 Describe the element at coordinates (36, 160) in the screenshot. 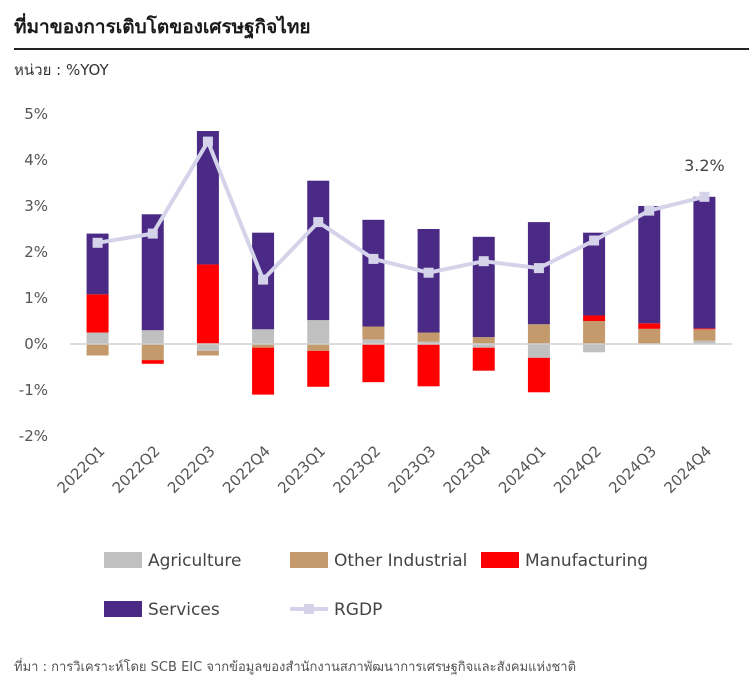

I see `y-tick-label: 4%` at that location.